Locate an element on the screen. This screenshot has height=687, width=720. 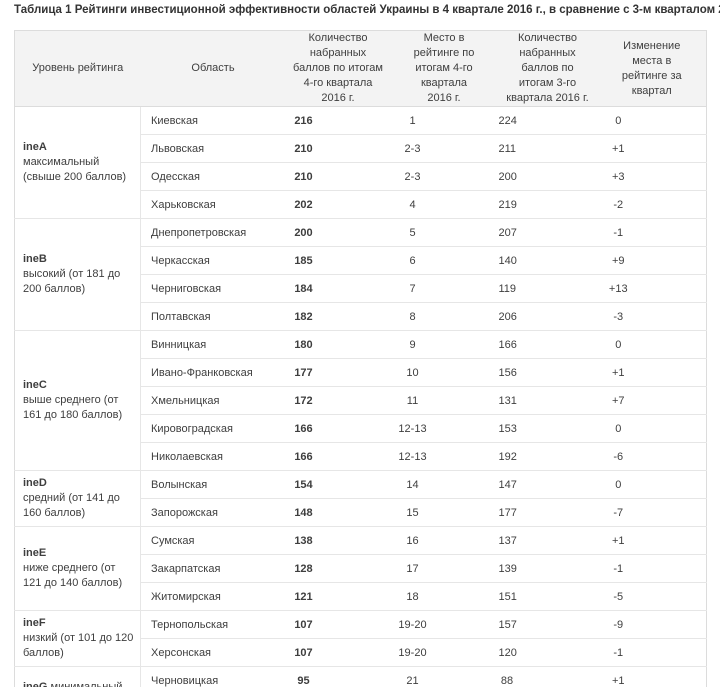
rating-level-code: ineD is located at coordinates (35, 483).